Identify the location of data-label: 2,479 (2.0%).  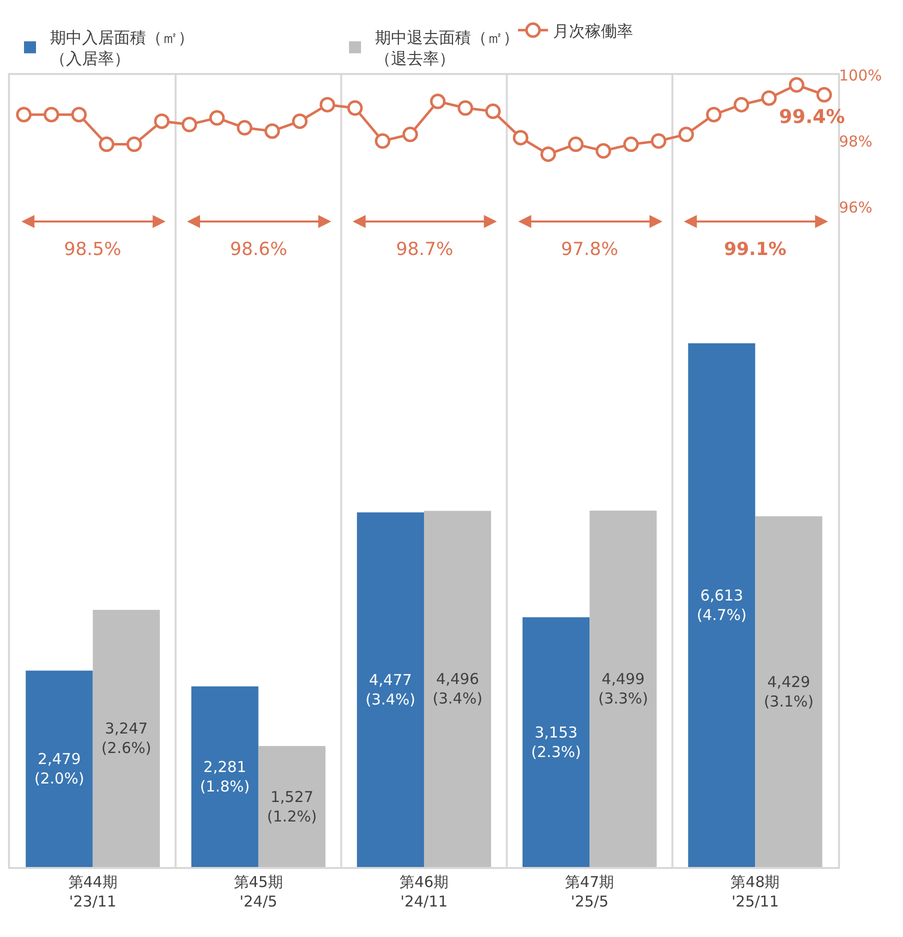
(59, 769).